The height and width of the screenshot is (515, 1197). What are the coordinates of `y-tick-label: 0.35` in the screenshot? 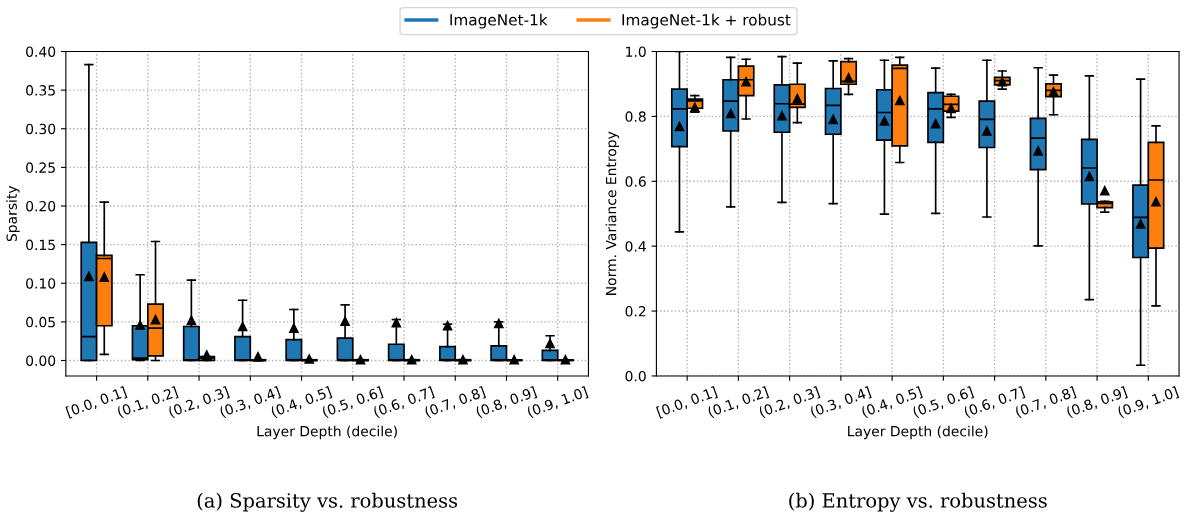 It's located at (40, 90).